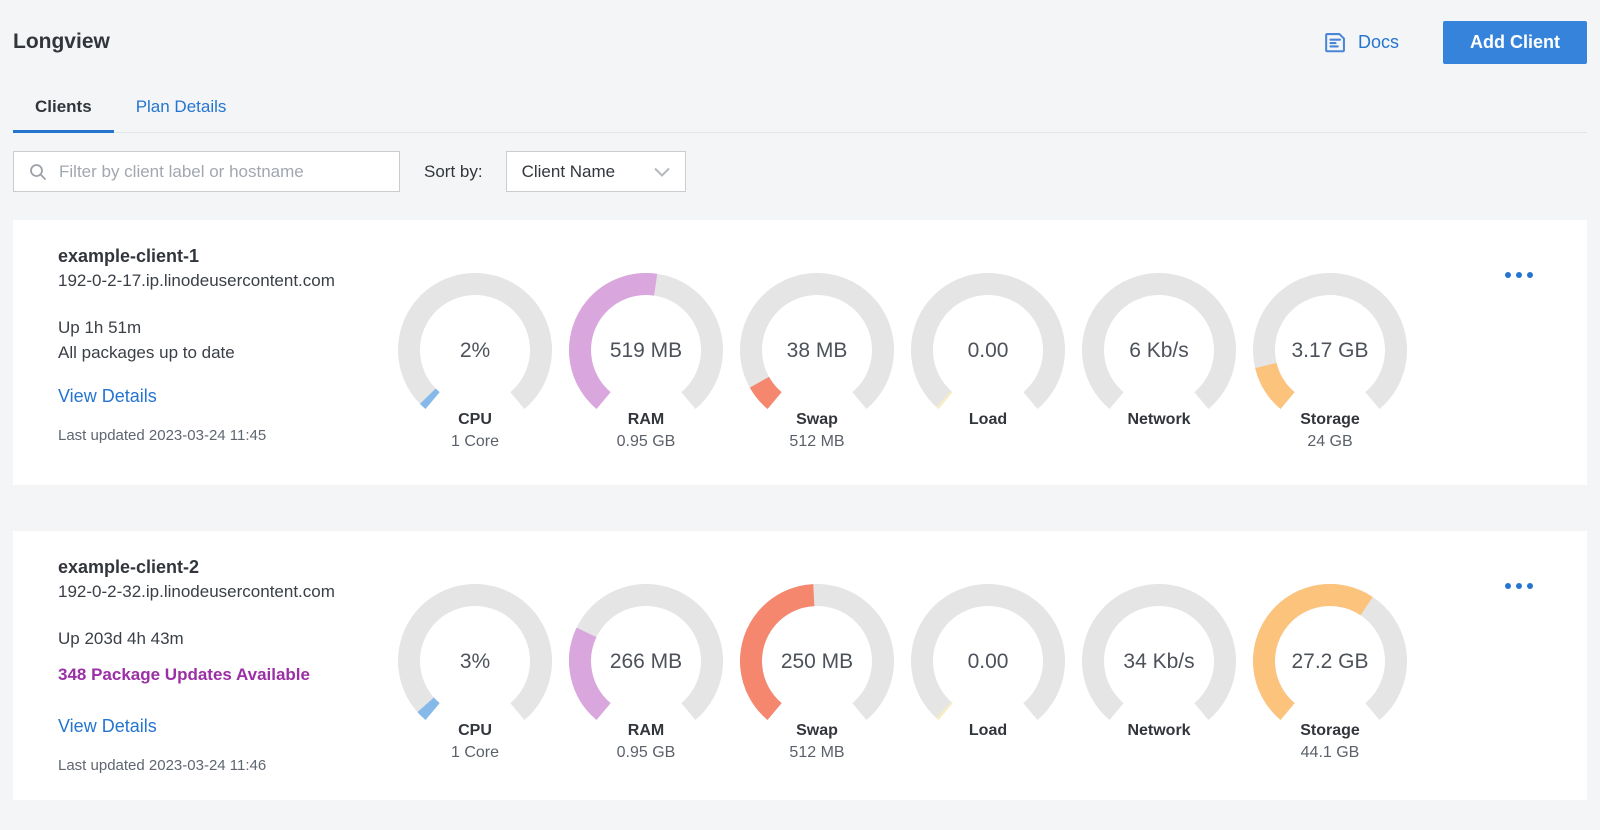 The image size is (1600, 830). I want to click on sort-select-value: Client Name, so click(568, 171).